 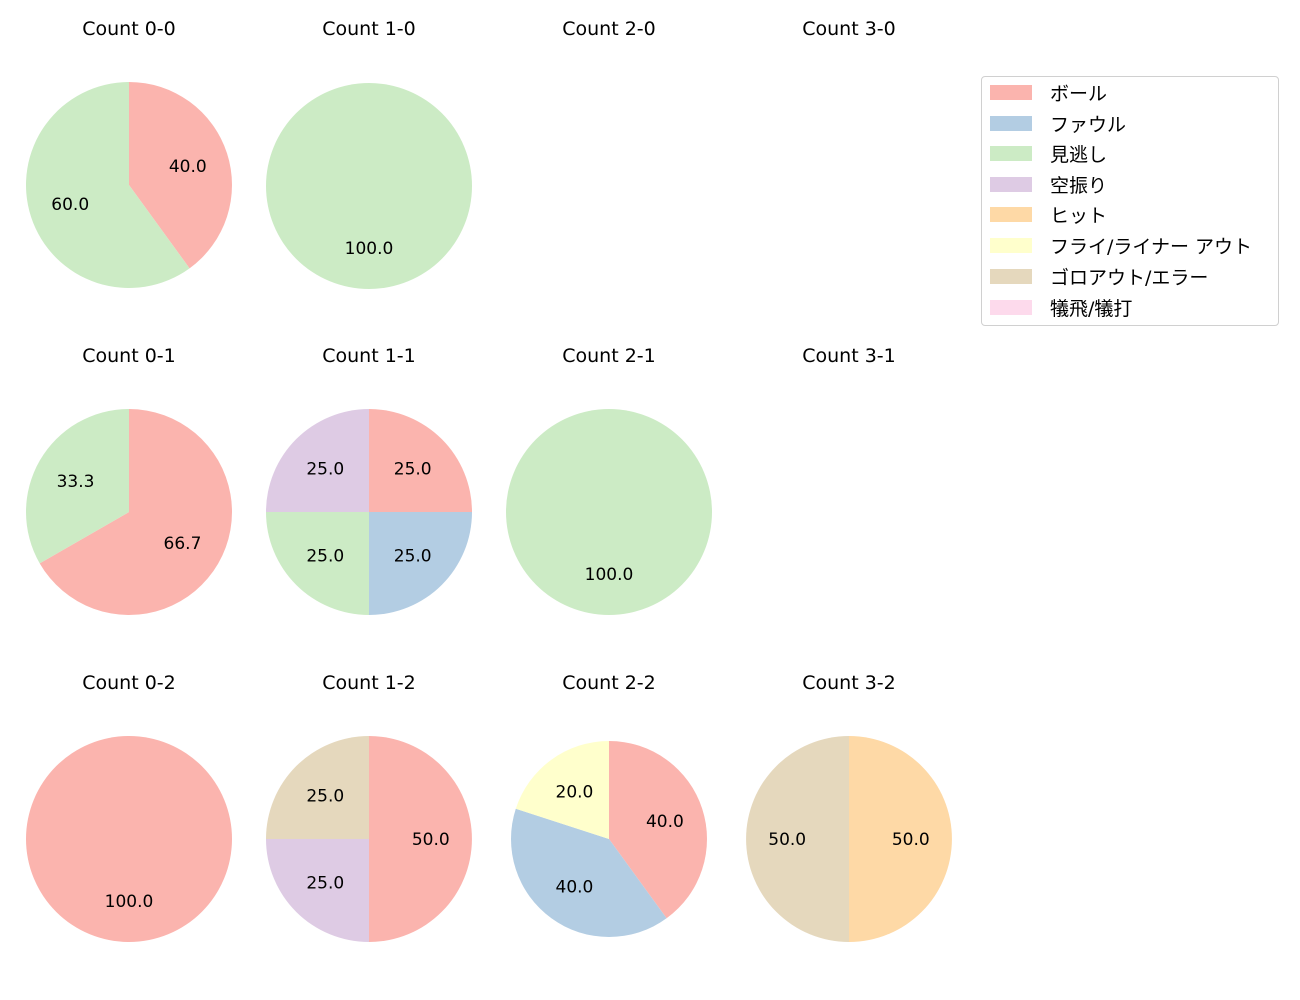 I want to click on pie-count-1-0: Count 1-0 100.0, so click(x=369, y=153).